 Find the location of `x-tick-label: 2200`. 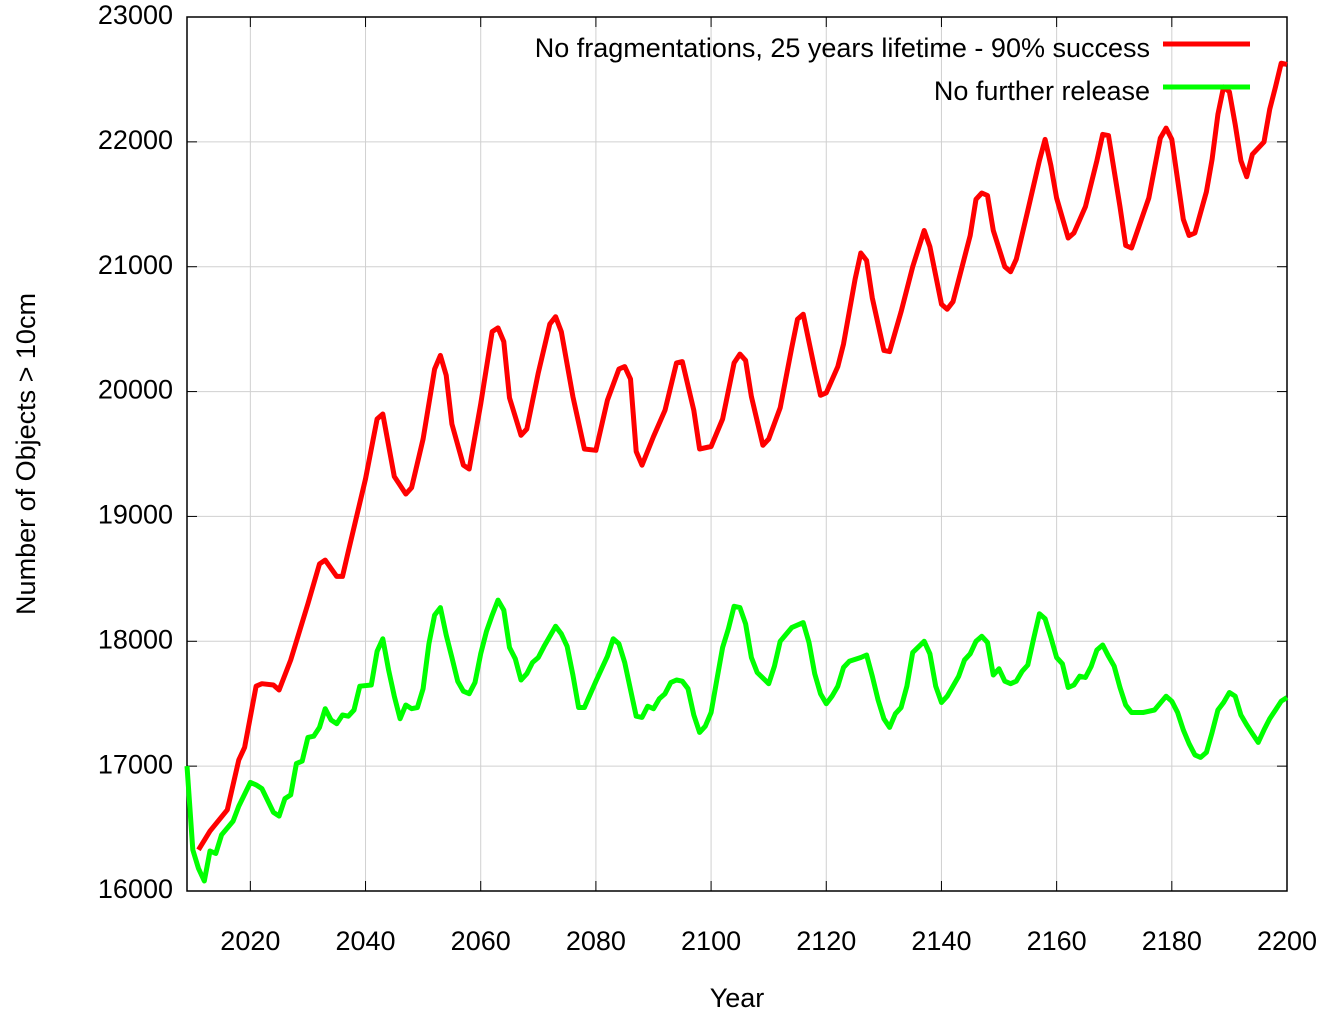

x-tick-label: 2200 is located at coordinates (1287, 941).